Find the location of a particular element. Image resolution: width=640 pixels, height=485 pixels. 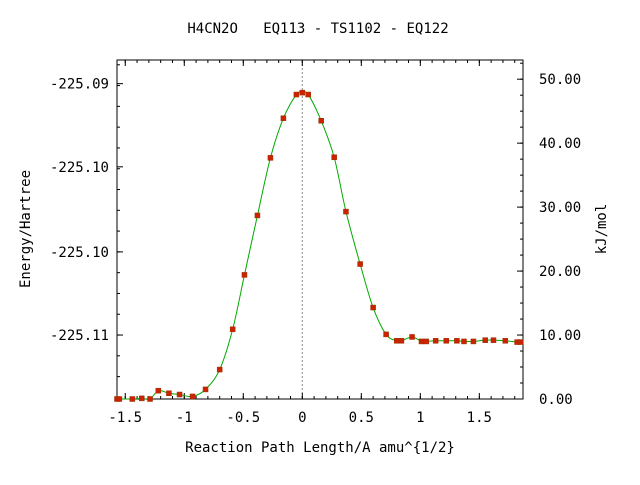

x-tick-label: -1 is located at coordinates (184, 418).